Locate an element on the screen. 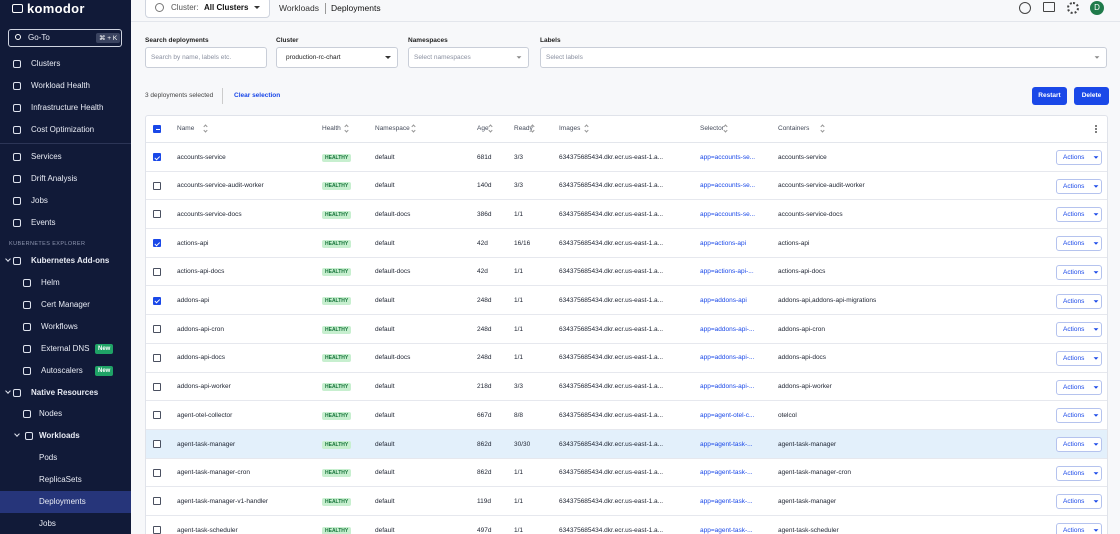  nav-item: ReplicaSets is located at coordinates (60, 480).